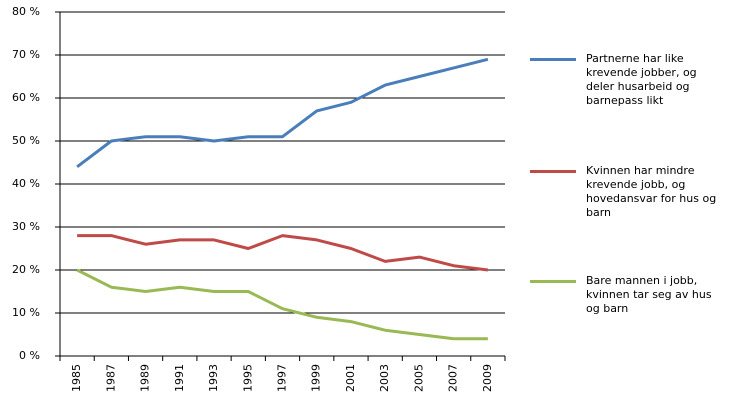 The width and height of the screenshot is (730, 416). Describe the element at coordinates (76, 378) in the screenshot. I see `x-tick-label: 1985` at that location.